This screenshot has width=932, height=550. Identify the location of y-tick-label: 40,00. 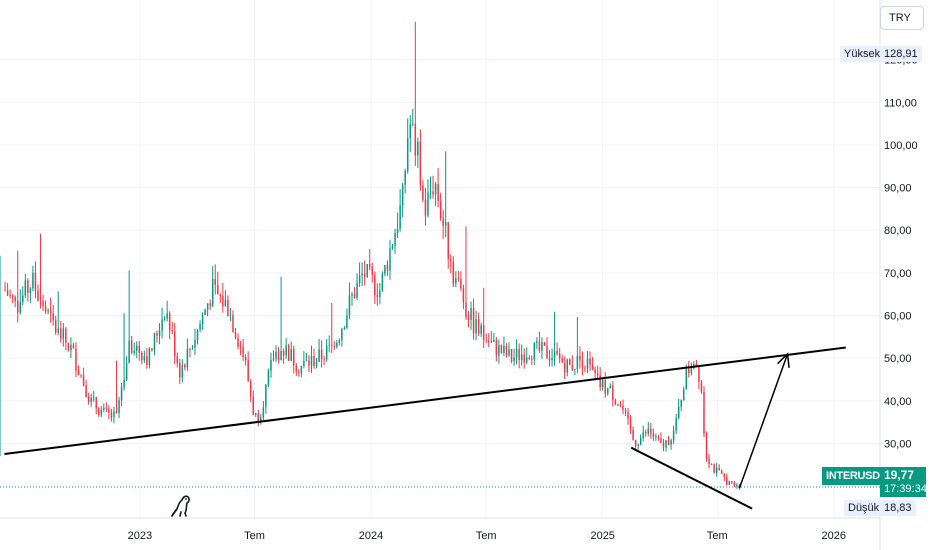
(898, 402).